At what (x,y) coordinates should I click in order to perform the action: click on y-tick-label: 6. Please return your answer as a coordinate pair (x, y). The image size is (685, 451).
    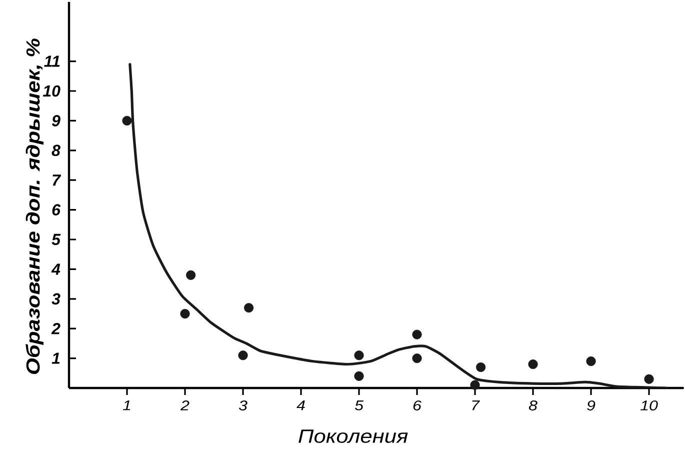
    Looking at the image, I should click on (56, 210).